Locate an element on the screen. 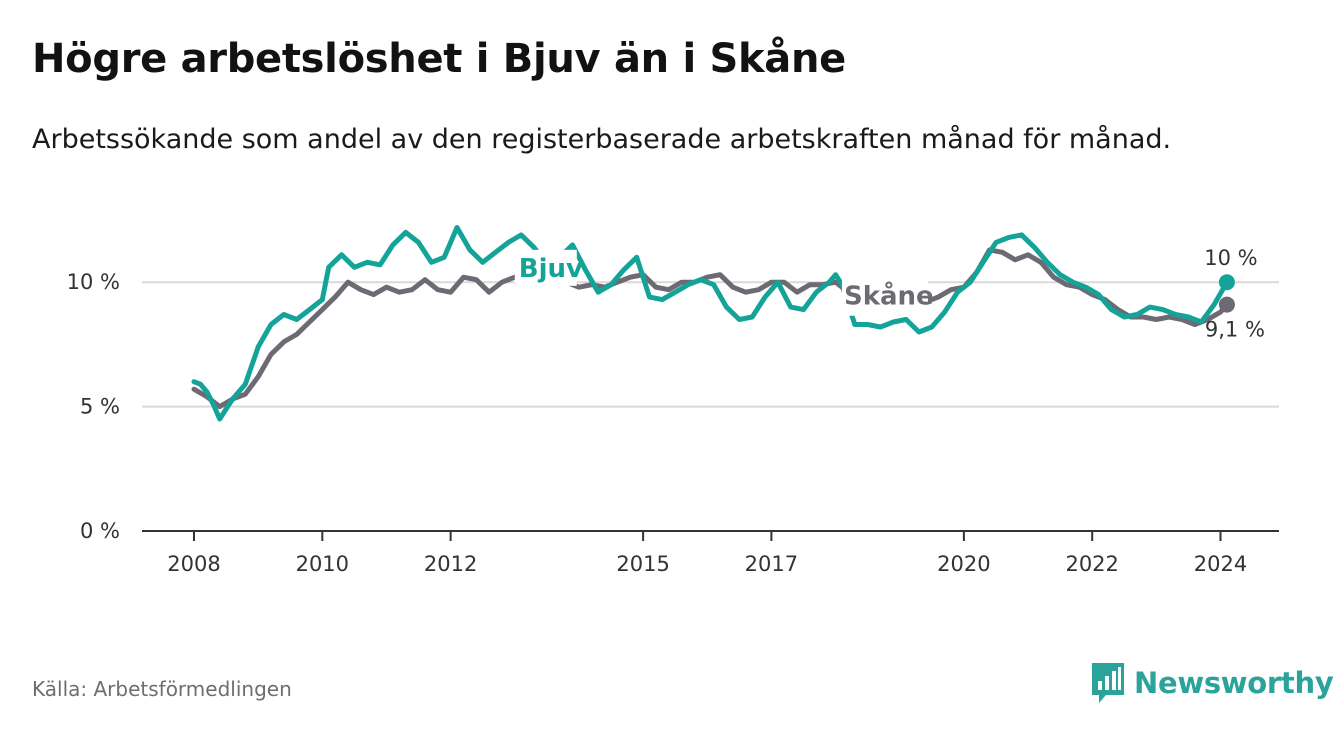  skane-label-halo is located at coordinates (884, 297).